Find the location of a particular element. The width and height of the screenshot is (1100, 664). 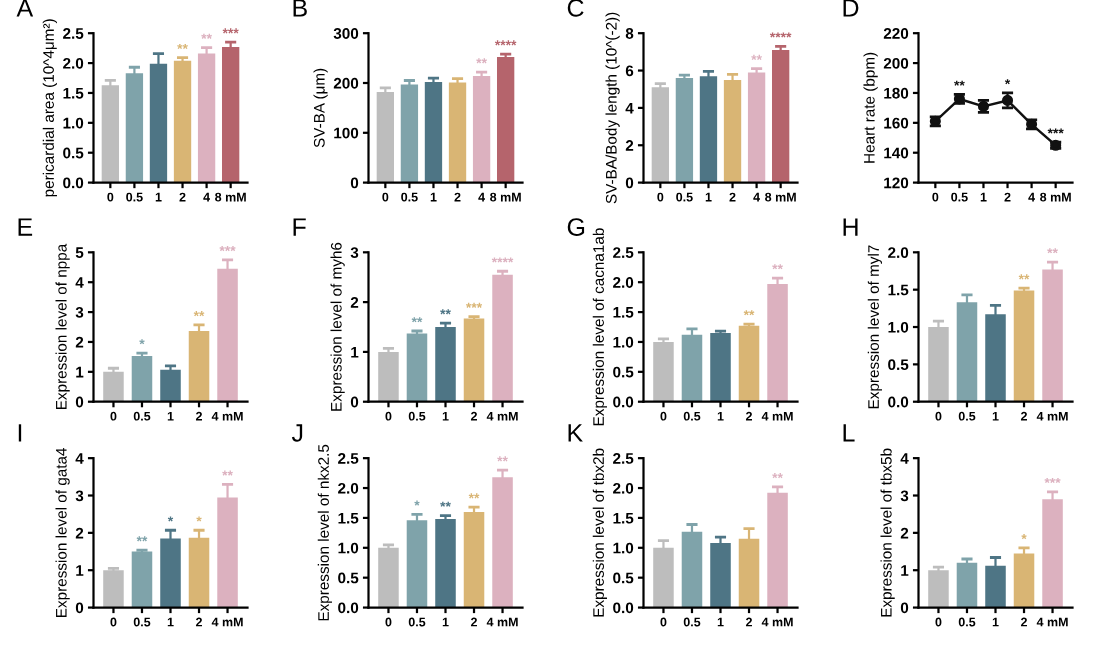

chart-title: E is located at coordinates (25, 227).